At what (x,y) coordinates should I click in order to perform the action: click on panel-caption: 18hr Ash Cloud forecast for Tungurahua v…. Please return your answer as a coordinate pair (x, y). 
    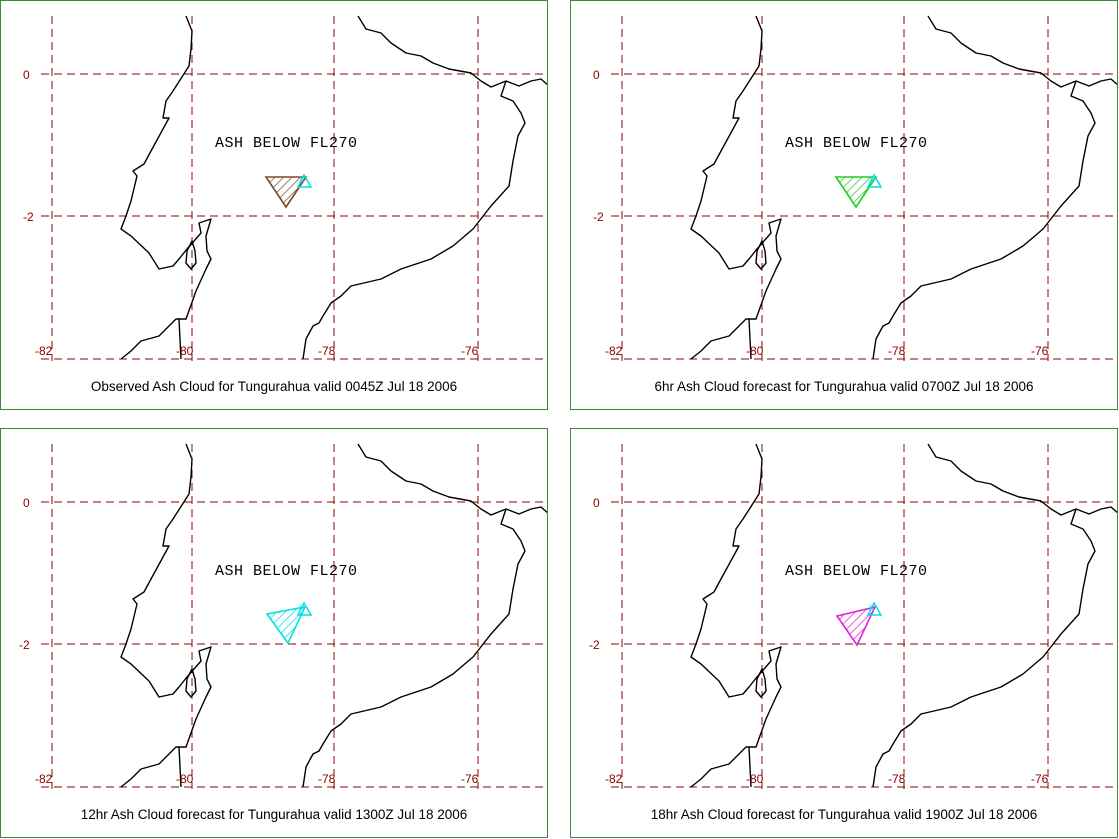
    Looking at the image, I should click on (844, 814).